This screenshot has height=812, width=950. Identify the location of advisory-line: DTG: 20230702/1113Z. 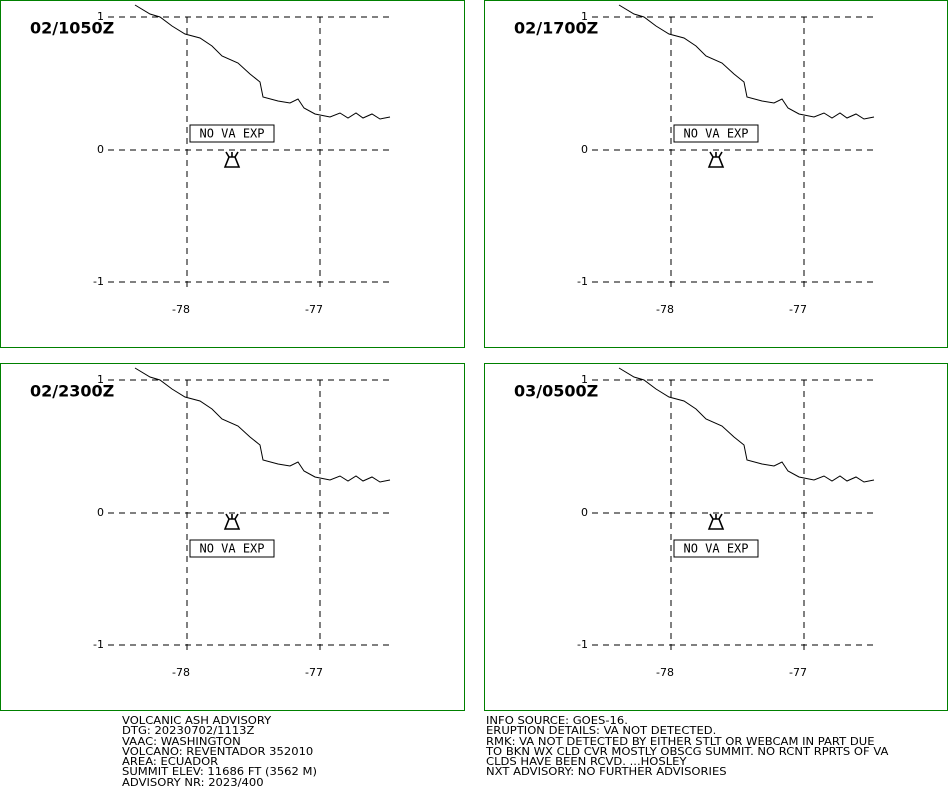
(188, 731).